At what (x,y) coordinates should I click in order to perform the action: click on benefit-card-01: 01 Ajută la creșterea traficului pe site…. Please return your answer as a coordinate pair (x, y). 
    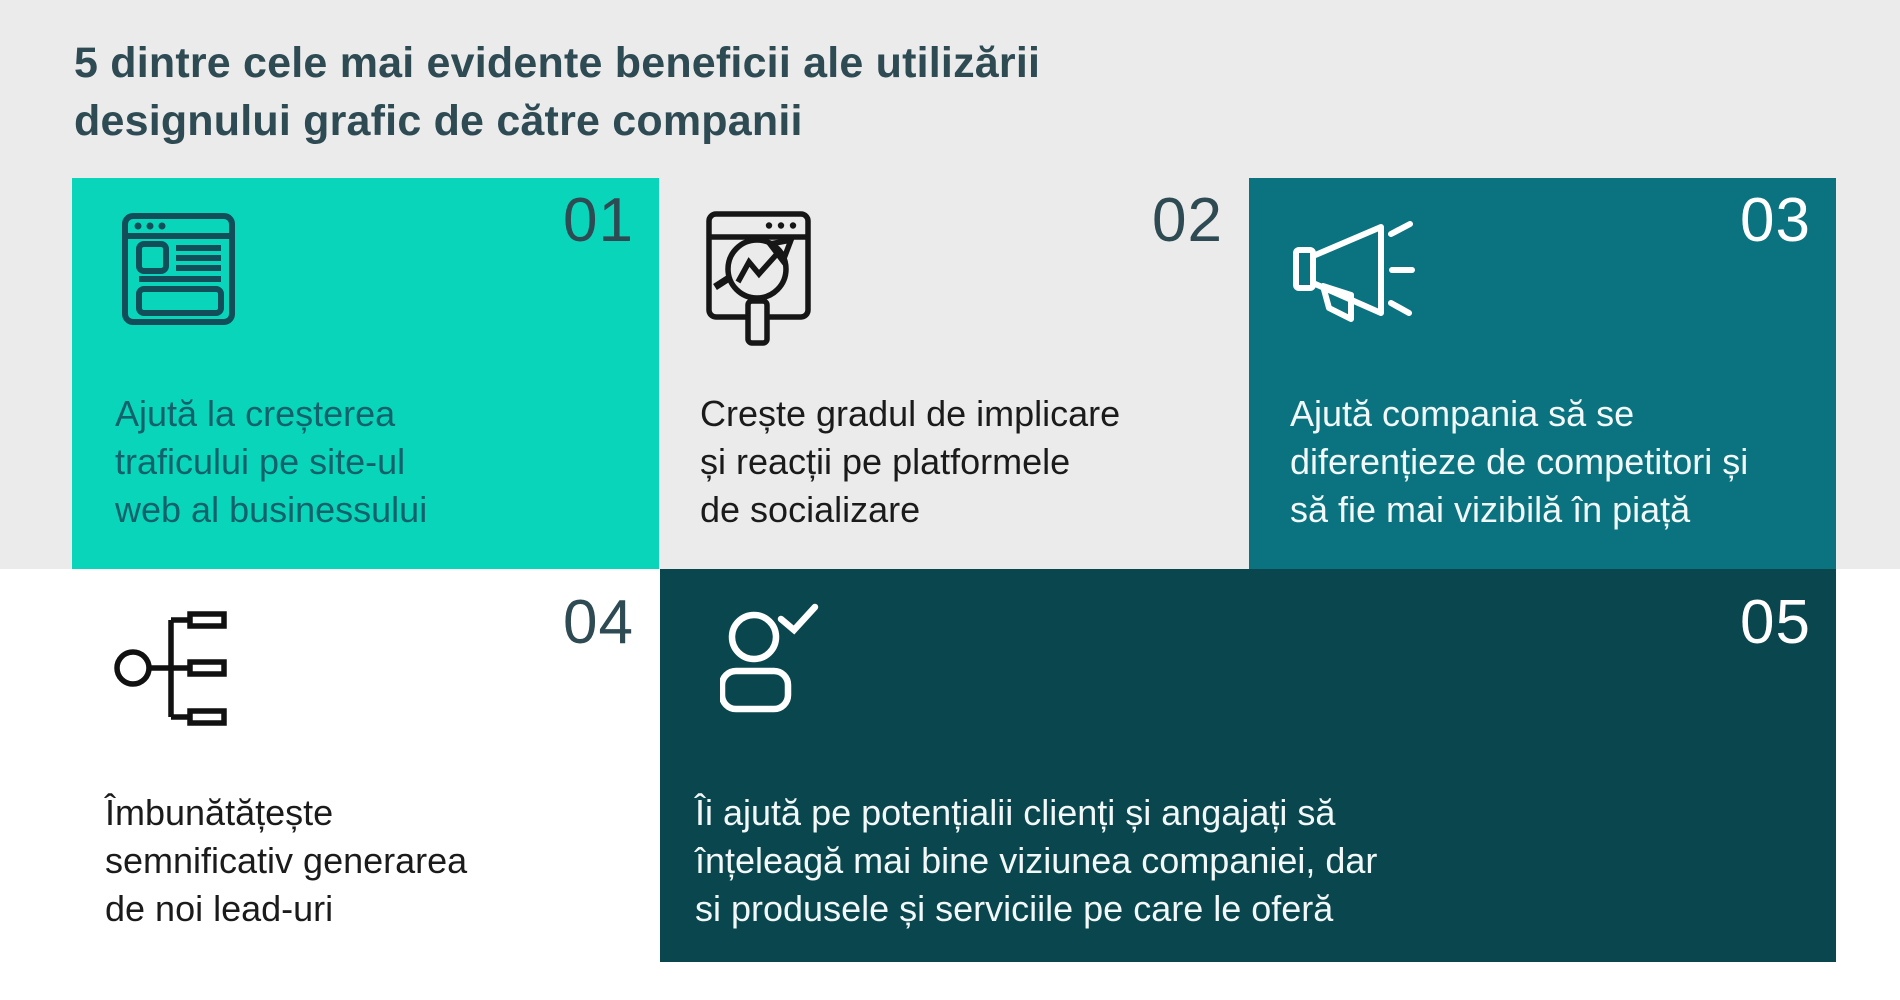
    Looking at the image, I should click on (365, 373).